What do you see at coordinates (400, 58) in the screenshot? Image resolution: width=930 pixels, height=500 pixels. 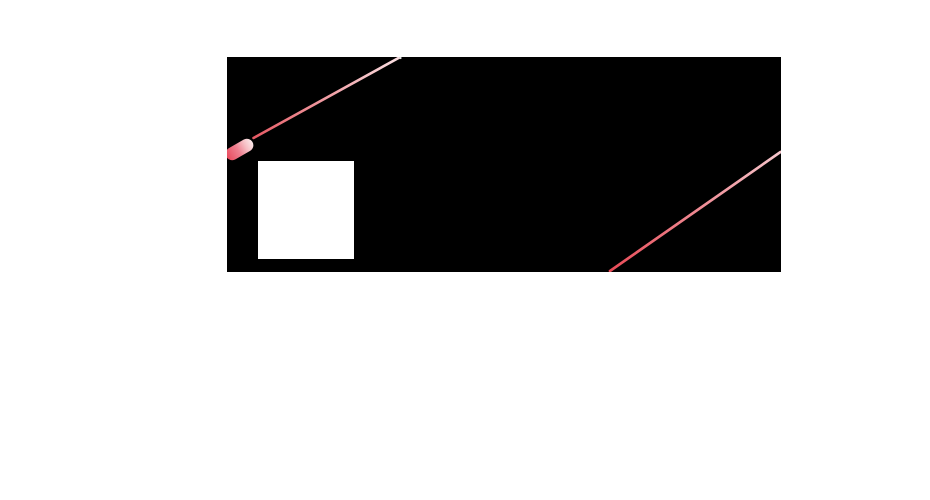 I see `beam-end-glint` at bounding box center [400, 58].